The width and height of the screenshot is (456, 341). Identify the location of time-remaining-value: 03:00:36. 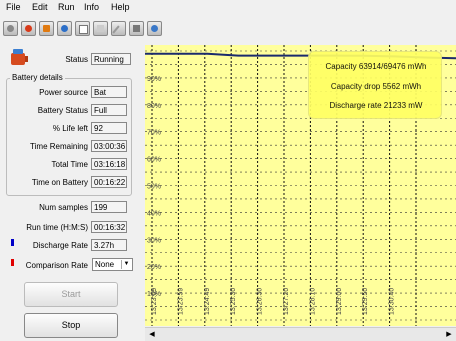
(109, 146).